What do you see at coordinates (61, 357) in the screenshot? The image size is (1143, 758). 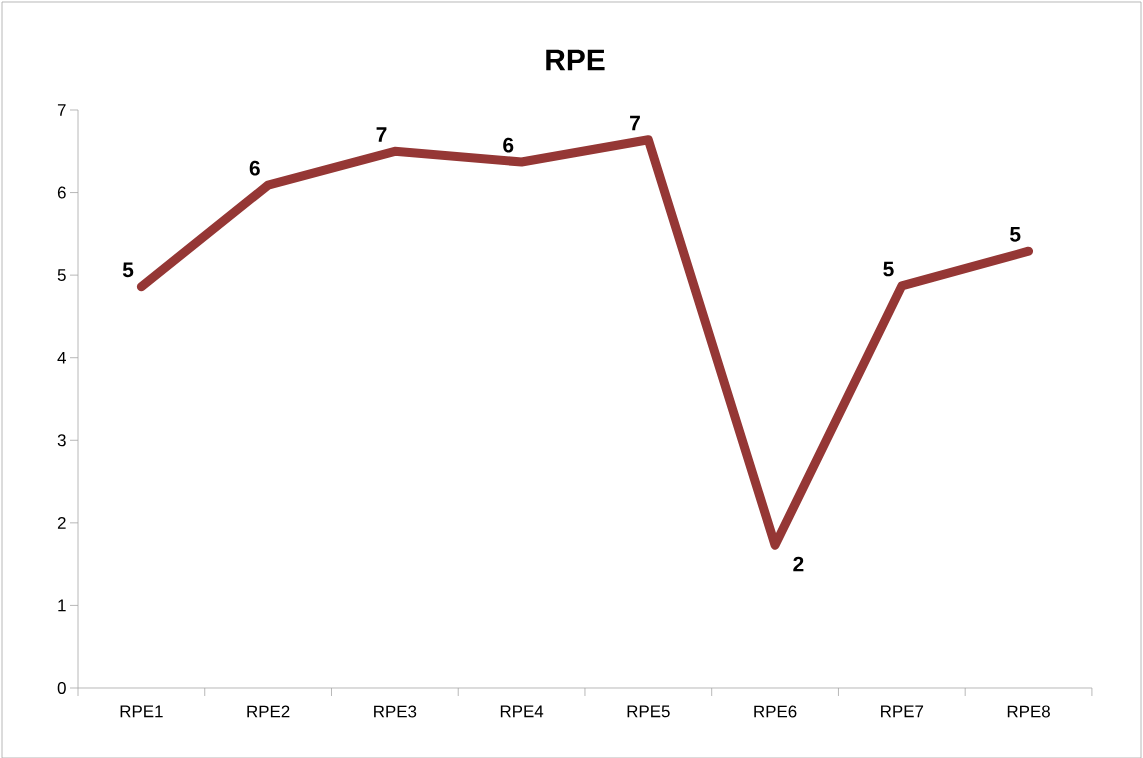 I see `y-tick-label: 4` at bounding box center [61, 357].